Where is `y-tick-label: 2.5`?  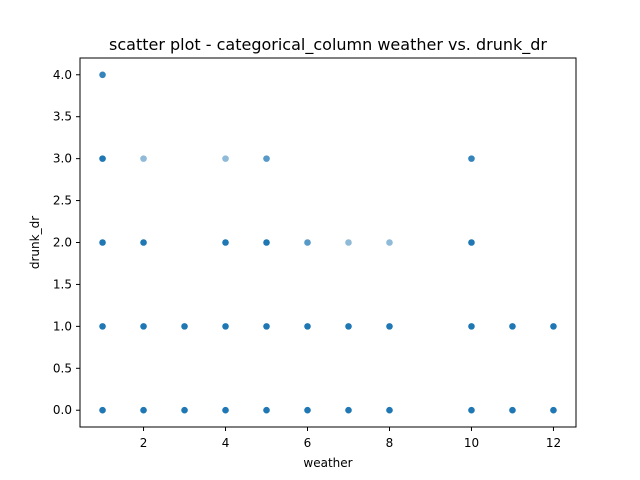
y-tick-label: 2.5 is located at coordinates (62, 201).